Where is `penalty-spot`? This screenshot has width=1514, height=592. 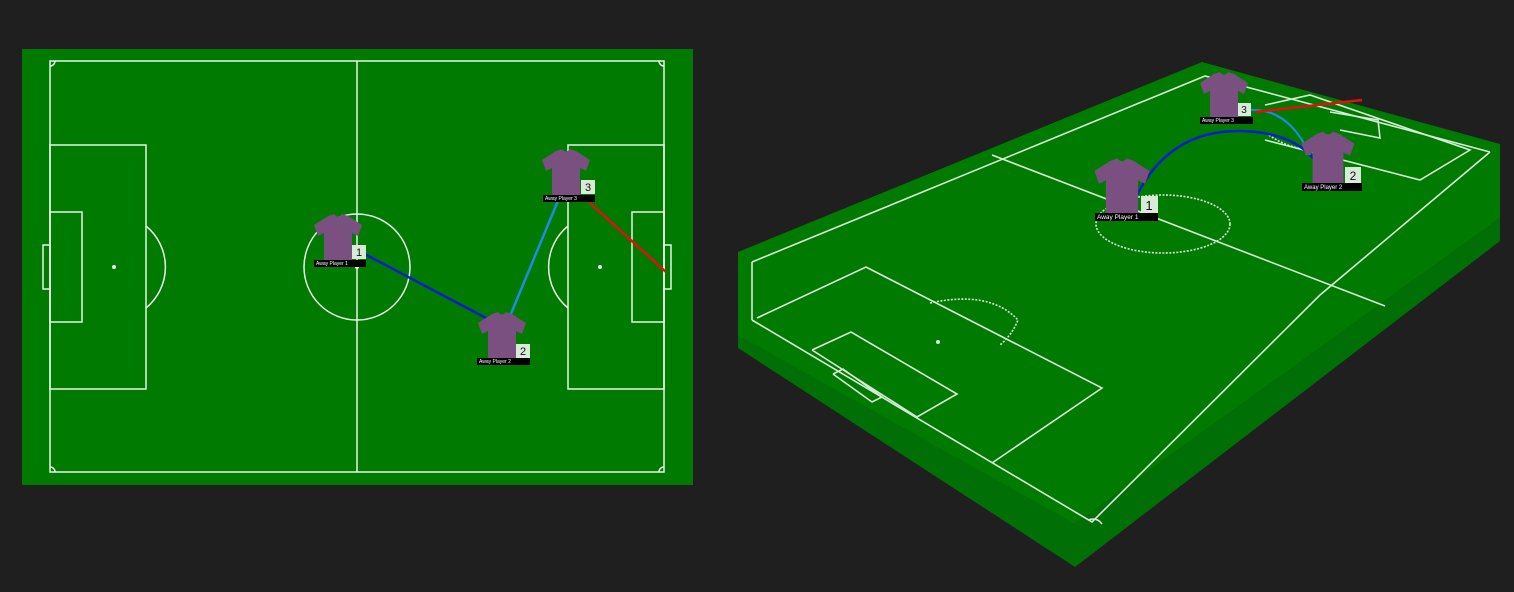 penalty-spot is located at coordinates (938, 342).